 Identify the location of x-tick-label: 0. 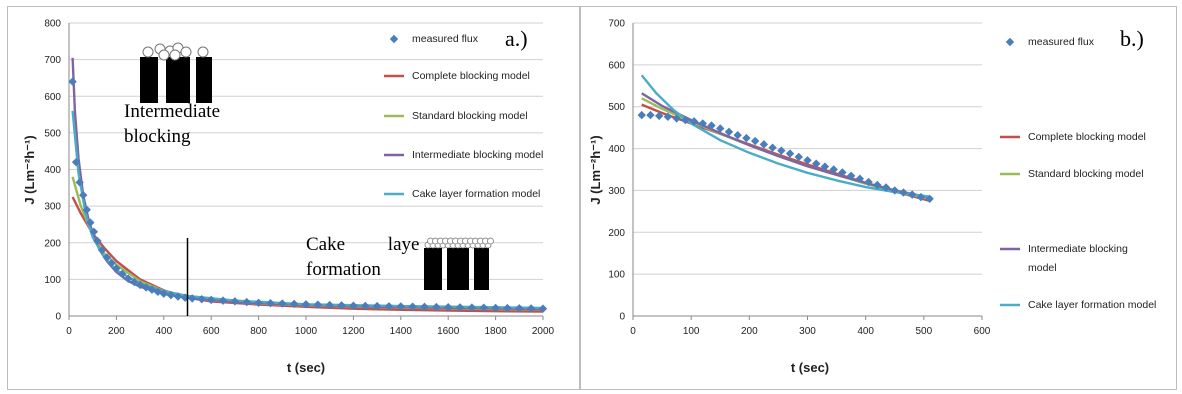
(69, 331).